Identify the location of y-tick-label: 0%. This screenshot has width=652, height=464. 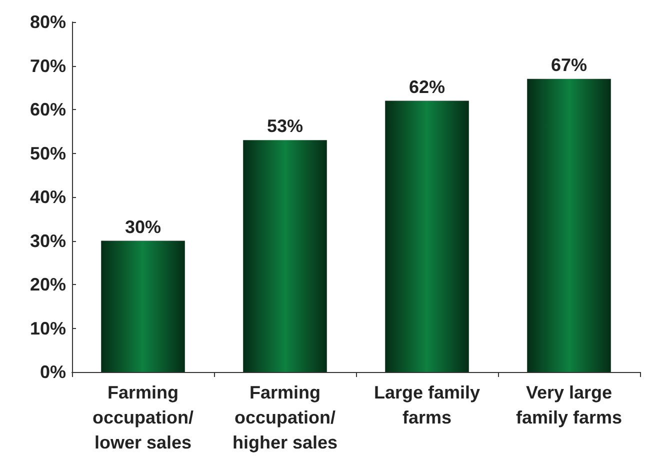
(53, 372).